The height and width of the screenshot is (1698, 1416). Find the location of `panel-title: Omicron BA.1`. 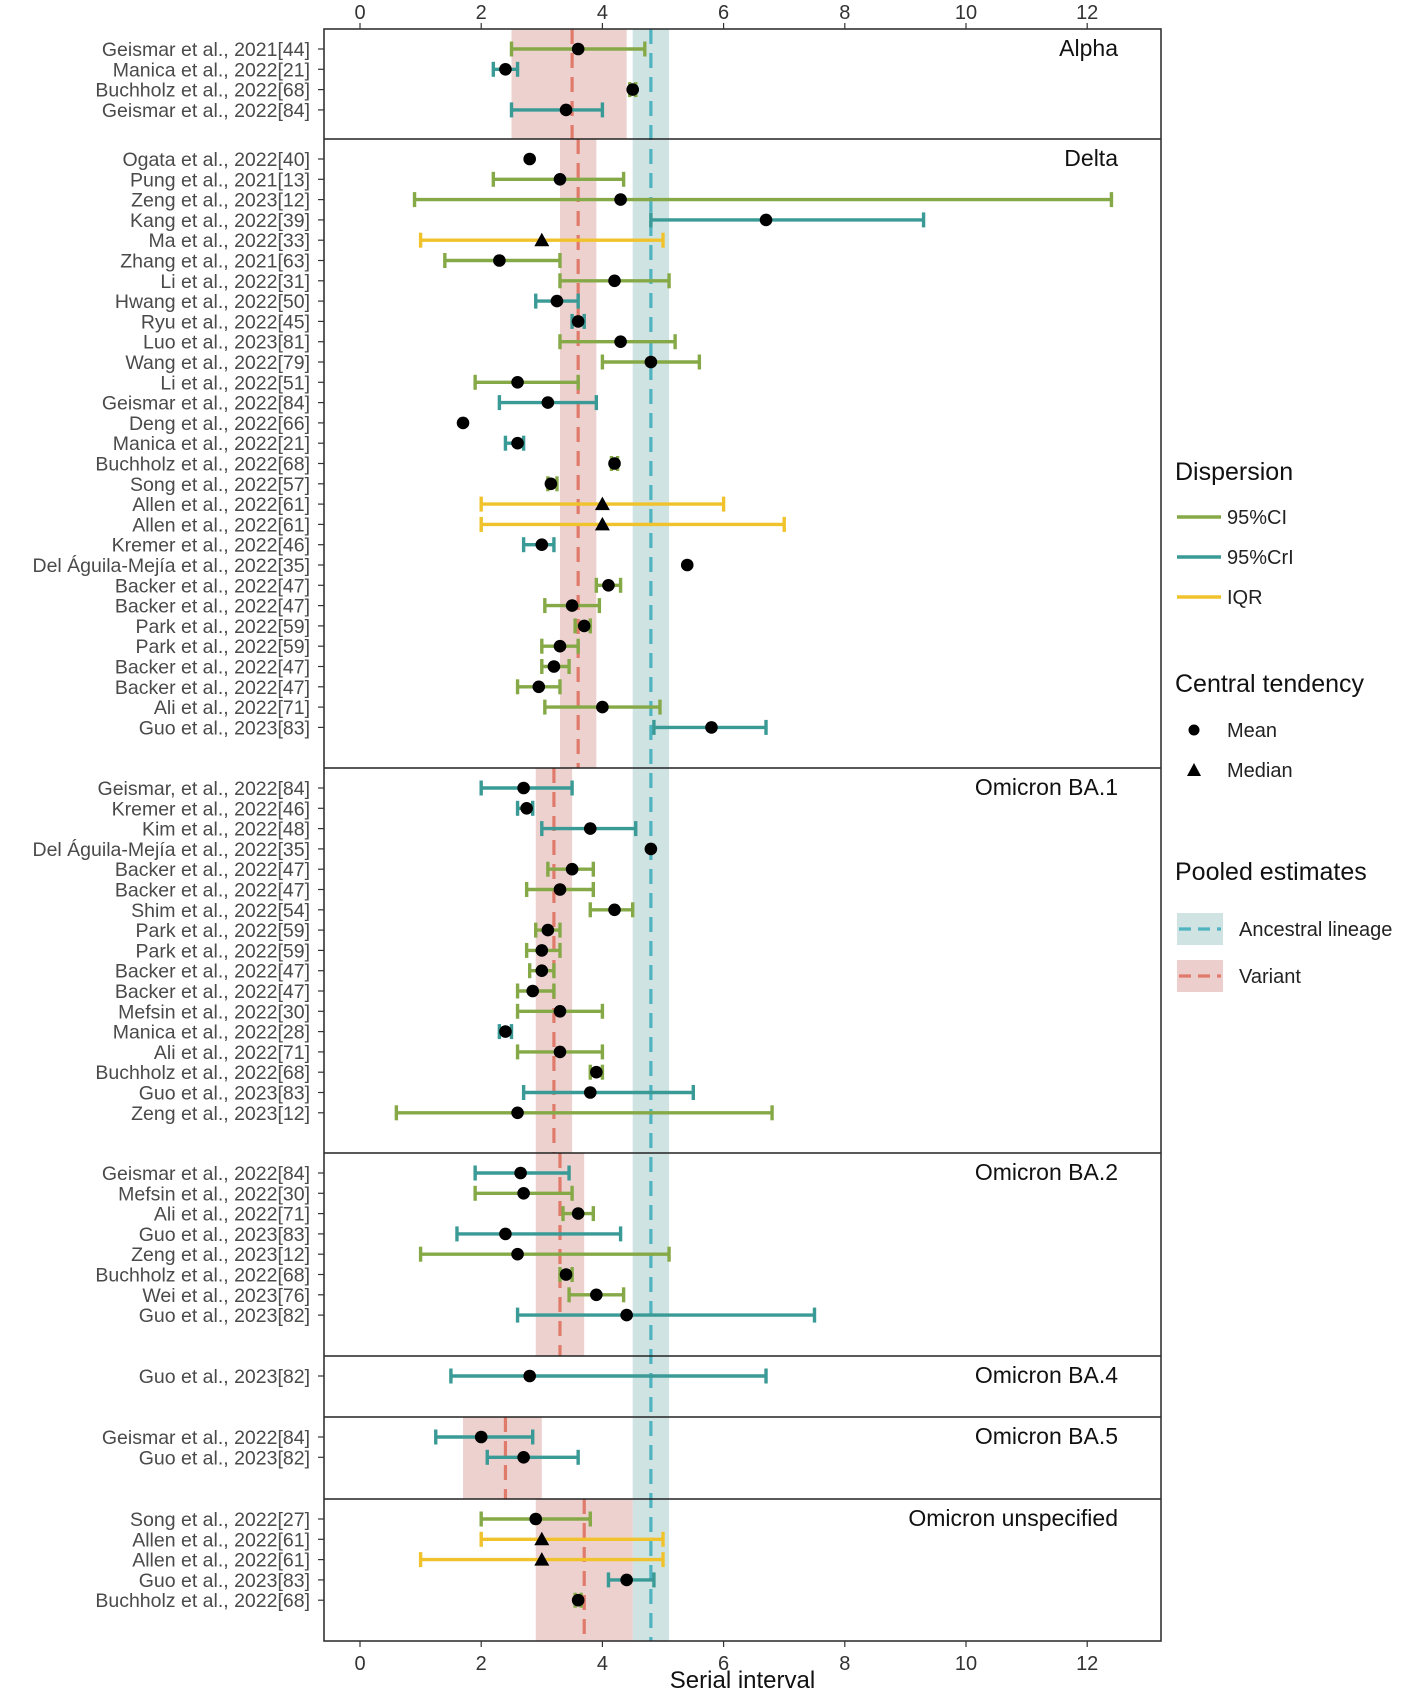

panel-title: Omicron BA.1 is located at coordinates (1046, 787).